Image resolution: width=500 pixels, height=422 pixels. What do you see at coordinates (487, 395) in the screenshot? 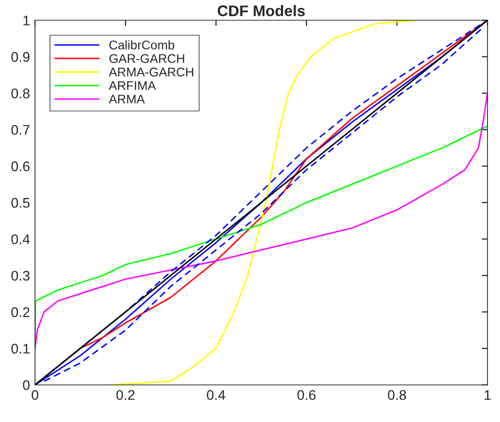
I see `x-tick-label: 1` at bounding box center [487, 395].